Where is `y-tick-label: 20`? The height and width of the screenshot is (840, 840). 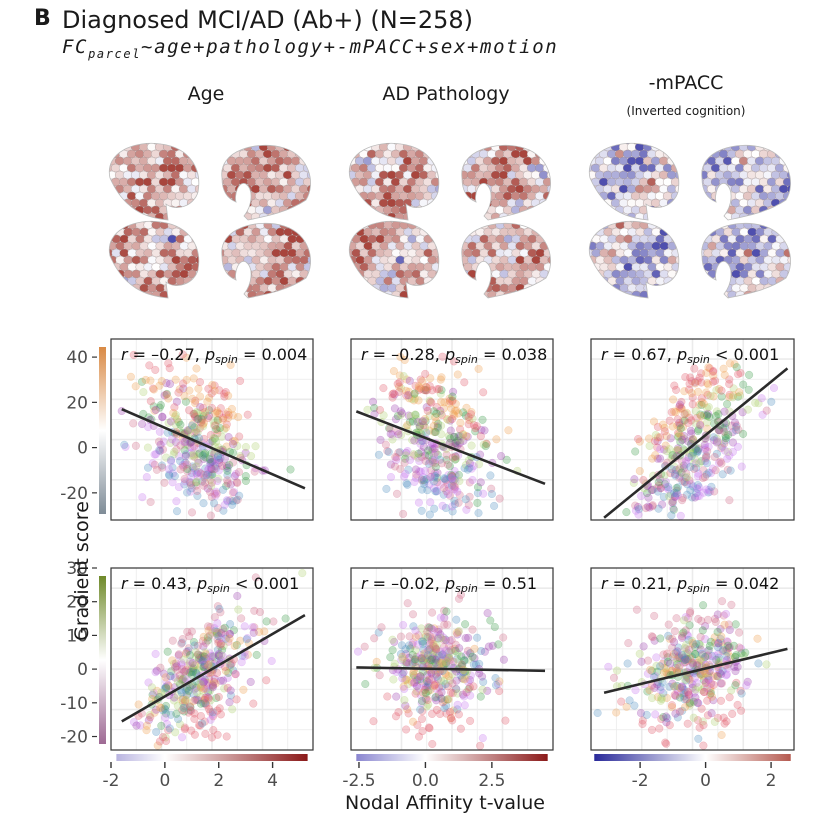
y-tick-label: 20 is located at coordinates (77, 403).